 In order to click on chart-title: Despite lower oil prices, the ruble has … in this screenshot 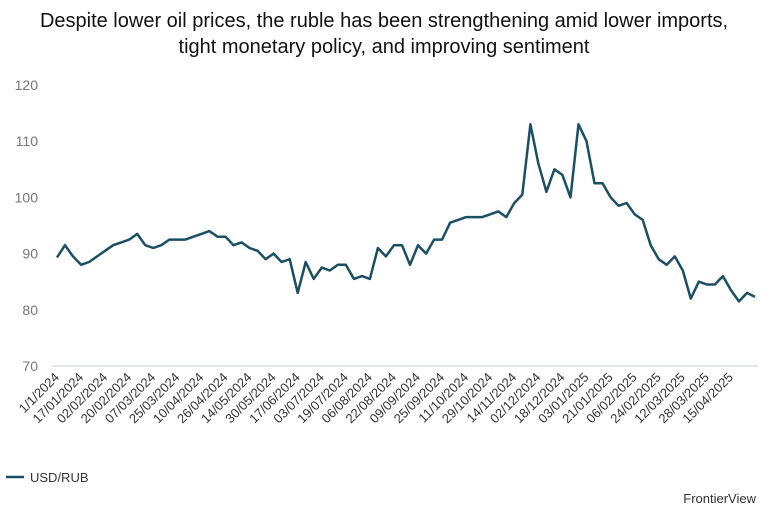, I will do `click(384, 34)`.